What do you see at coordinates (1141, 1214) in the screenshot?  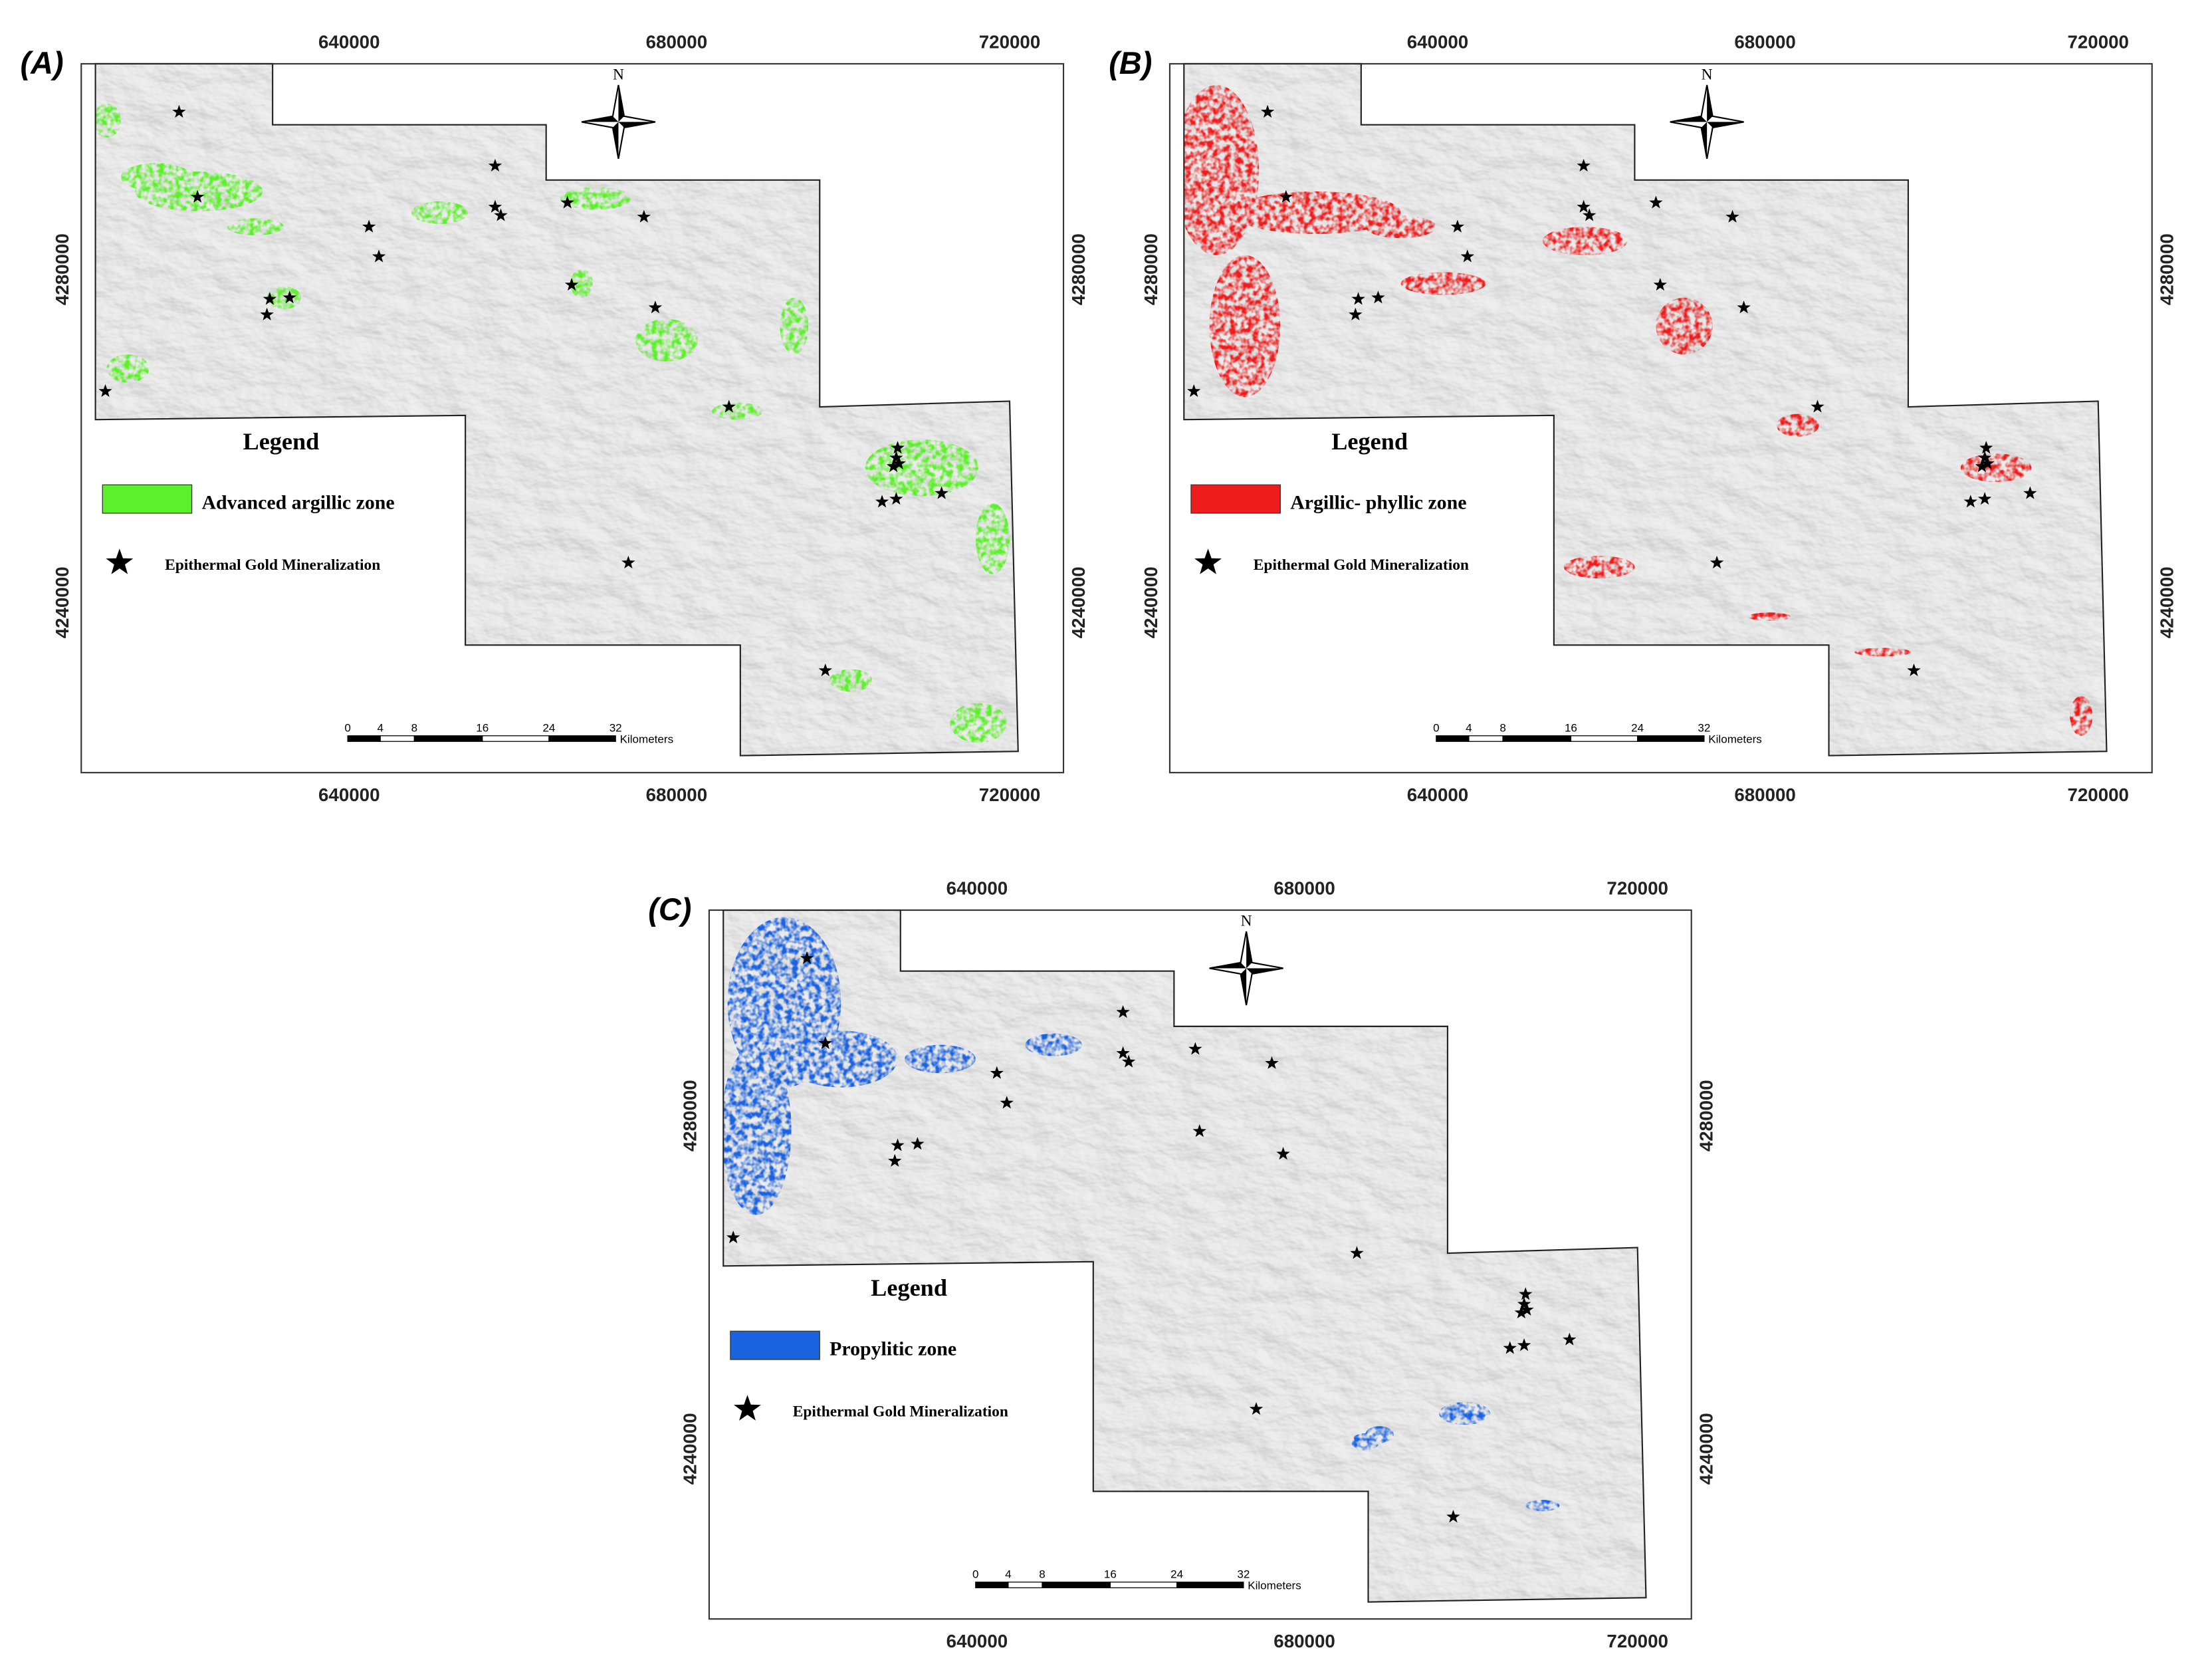 I see `alteration-zone` at bounding box center [1141, 1214].